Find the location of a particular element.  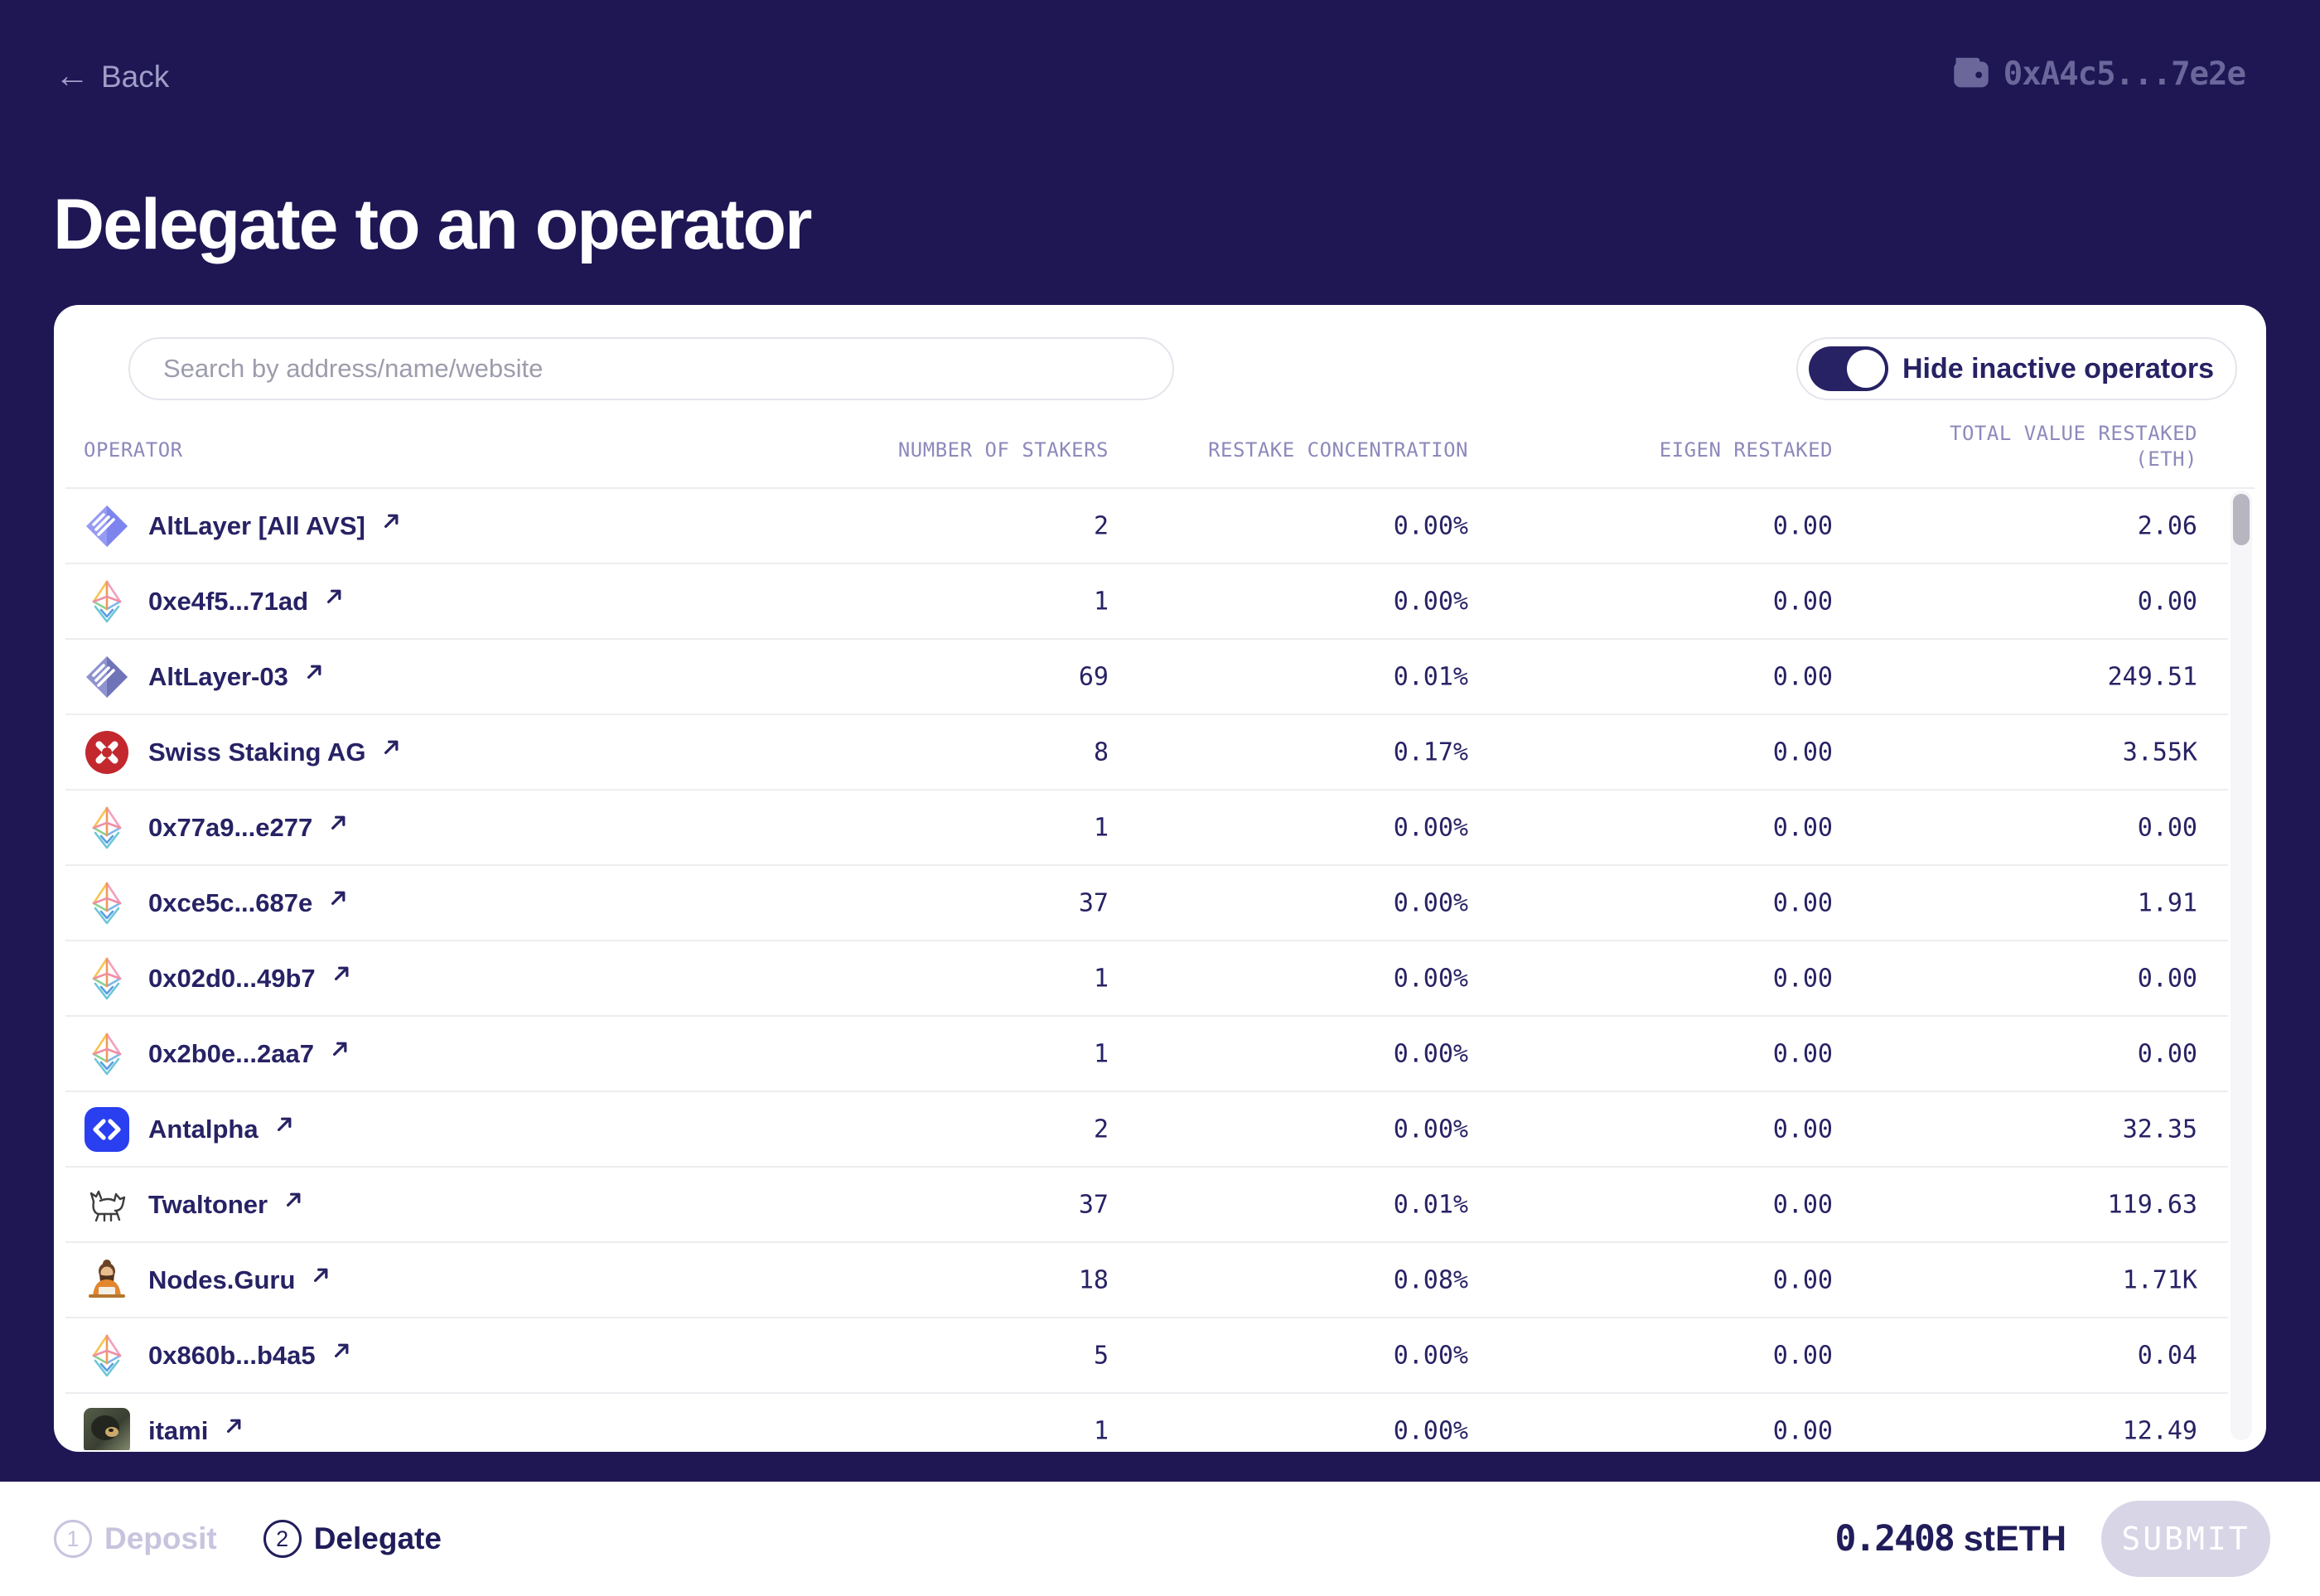

operator-cell: 0x02d0...49b7 is located at coordinates (217, 978).